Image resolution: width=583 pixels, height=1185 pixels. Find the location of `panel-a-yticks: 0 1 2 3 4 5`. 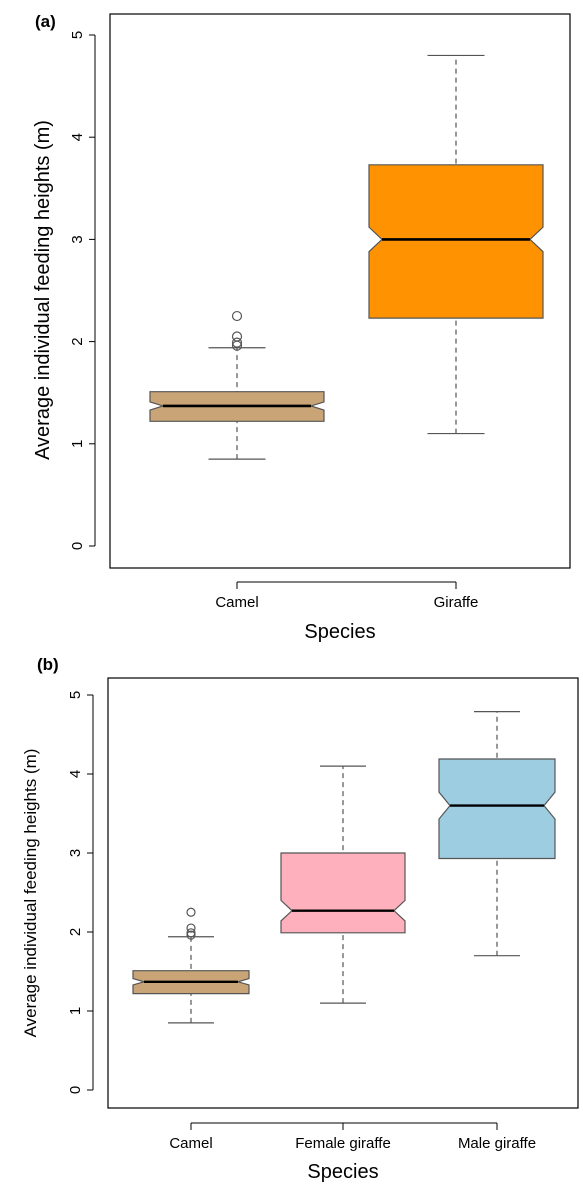

panel-a-yticks: 0 1 2 3 4 5 is located at coordinates (82, 290).